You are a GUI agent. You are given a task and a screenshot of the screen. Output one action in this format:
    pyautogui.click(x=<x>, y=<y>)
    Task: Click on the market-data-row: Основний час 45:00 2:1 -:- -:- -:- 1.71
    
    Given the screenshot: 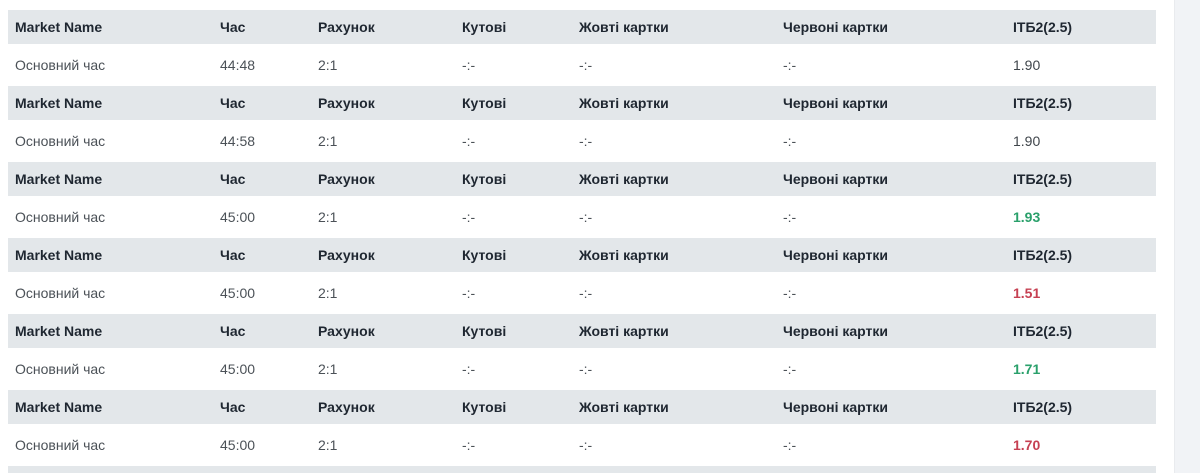 What is the action you would take?
    pyautogui.click(x=582, y=369)
    